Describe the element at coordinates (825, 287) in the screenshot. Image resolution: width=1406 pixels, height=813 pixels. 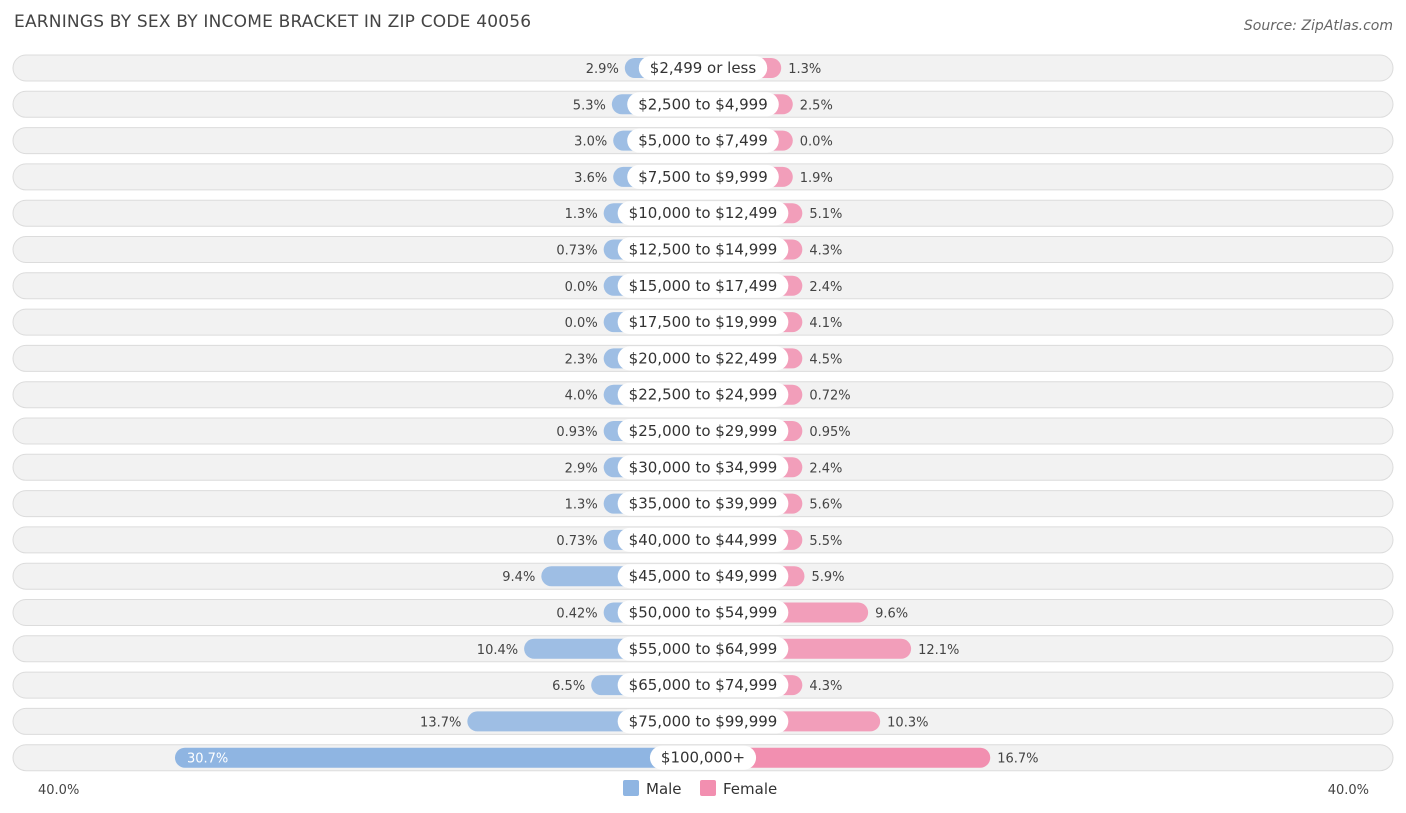
I see `value-female-15-000-to-17-499: 2.4%` at that location.